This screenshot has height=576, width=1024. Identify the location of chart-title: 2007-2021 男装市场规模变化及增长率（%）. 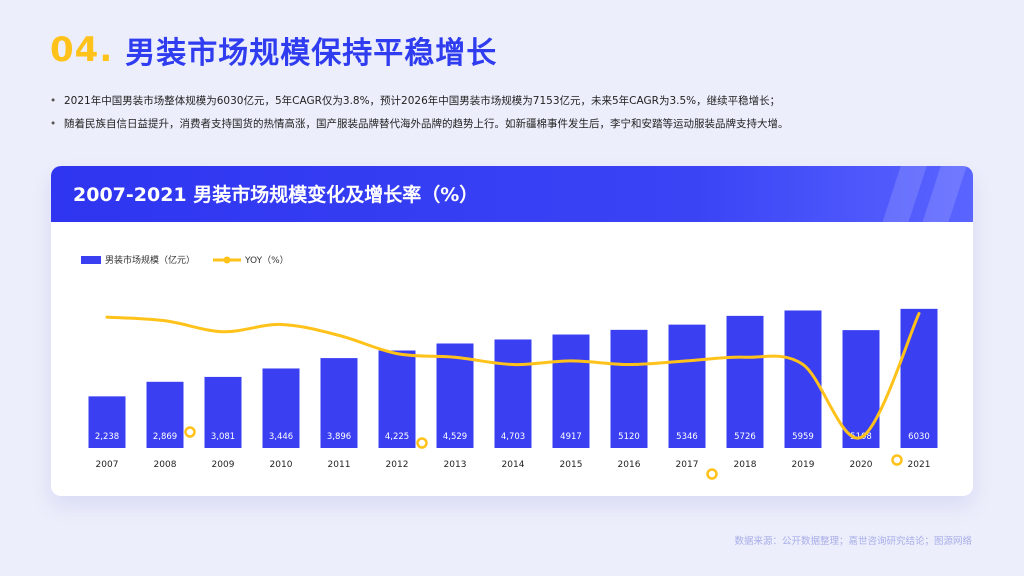
(276, 195).